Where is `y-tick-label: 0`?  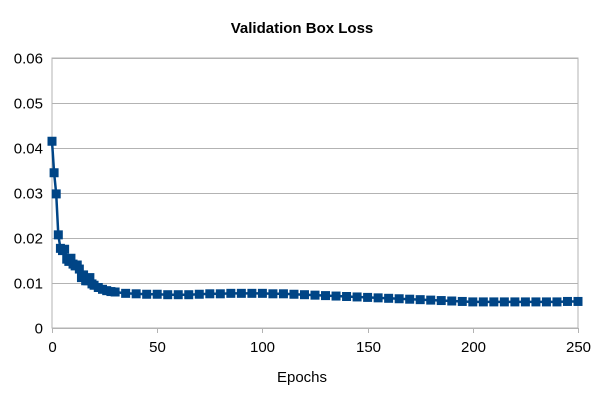 y-tick-label: 0 is located at coordinates (39, 329).